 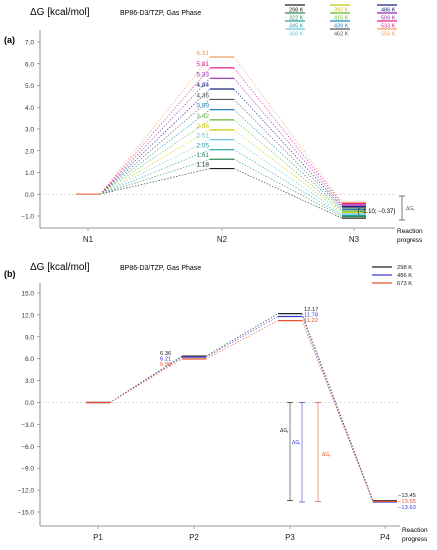 What do you see at coordinates (340, 17) in the screenshot?
I see `panel-a-legend-item: 415 K` at bounding box center [340, 17].